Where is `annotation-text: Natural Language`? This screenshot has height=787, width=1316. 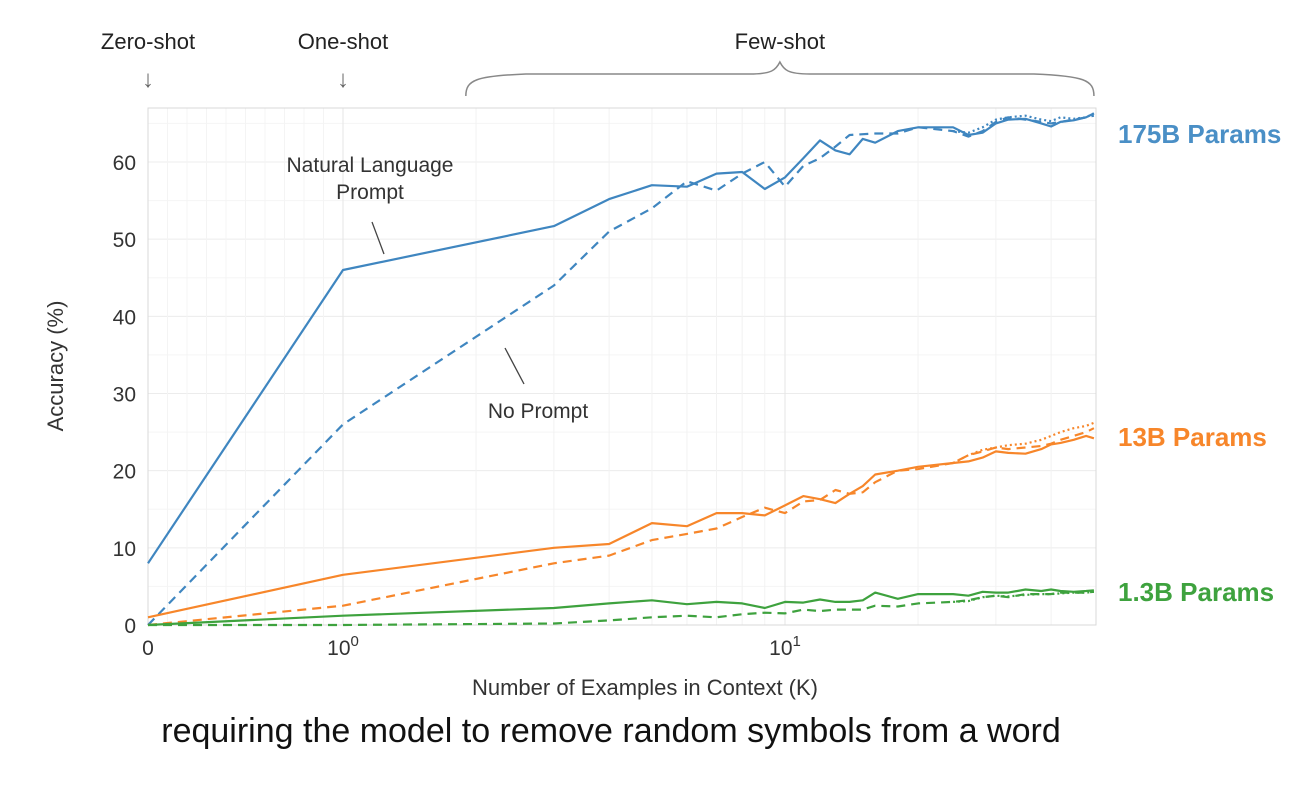
annotation-text: Natural Language is located at coordinates (370, 165).